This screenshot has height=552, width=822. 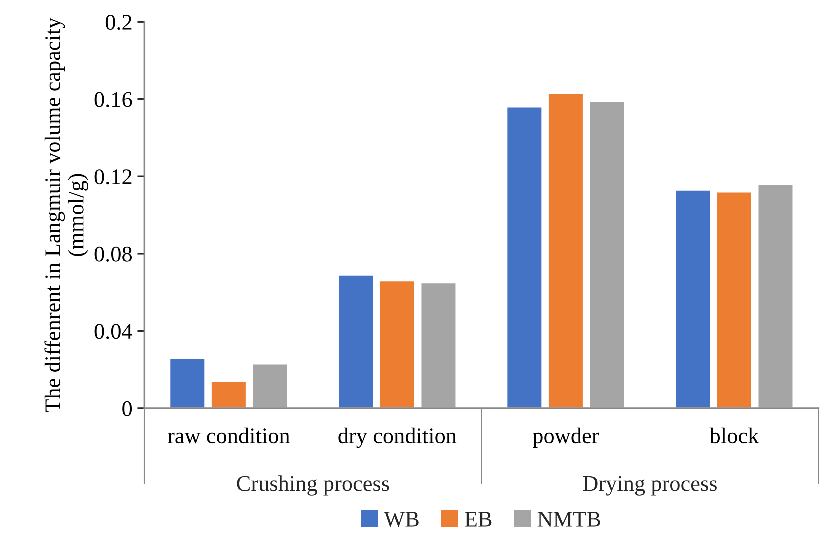 I want to click on x-tick-label: block, so click(x=735, y=436).